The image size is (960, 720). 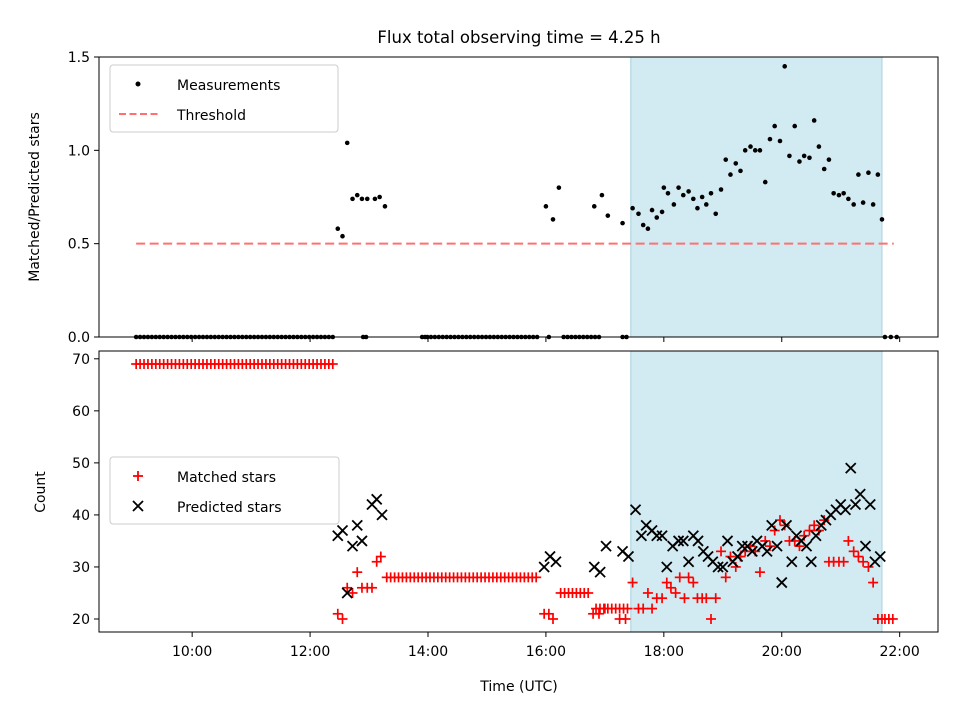 What do you see at coordinates (228, 86) in the screenshot?
I see `legend-measurements-label: Measurements` at bounding box center [228, 86].